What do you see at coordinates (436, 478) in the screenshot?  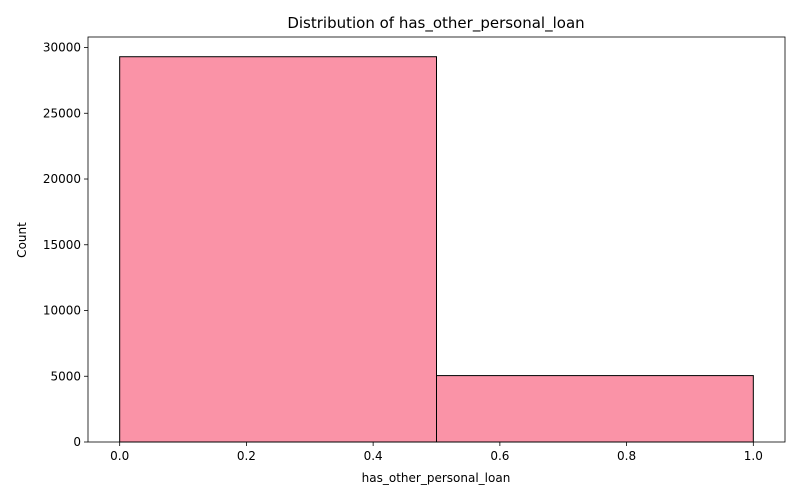 I see `x-axis-label: has_other_personal_loan` at bounding box center [436, 478].